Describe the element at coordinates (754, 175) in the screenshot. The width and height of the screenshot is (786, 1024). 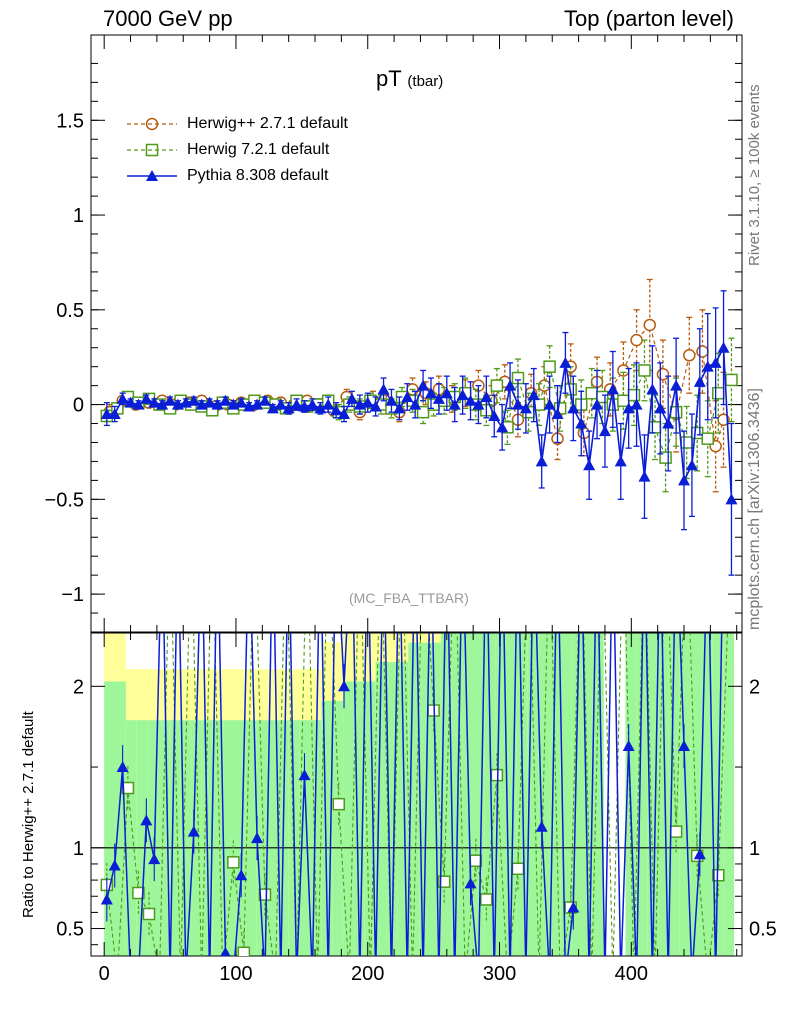
I see `rivet-version-label: Rivet 3.1.10, ≥ 100k events` at that location.